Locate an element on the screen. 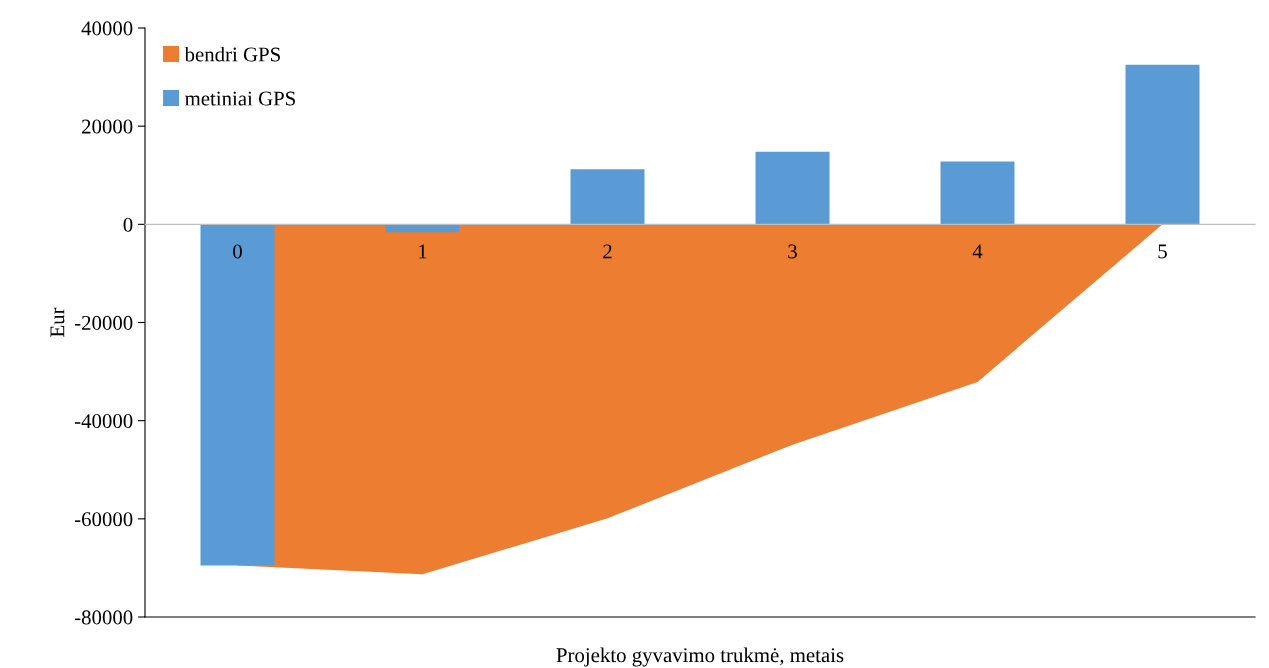 Image resolution: width=1269 pixels, height=668 pixels. y-tick-label: 40000 is located at coordinates (107, 28).